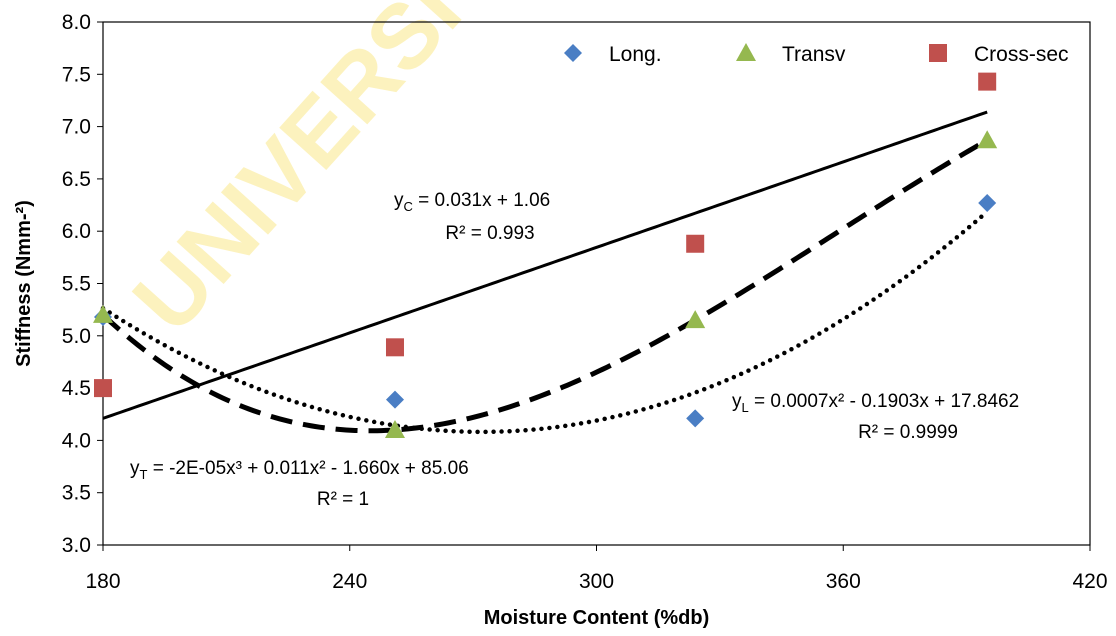 Image resolution: width=1116 pixels, height=636 pixels. I want to click on equation-body: = -2E-05x³ + 0.011x² - 1.660x + 85.06, so click(307, 468).